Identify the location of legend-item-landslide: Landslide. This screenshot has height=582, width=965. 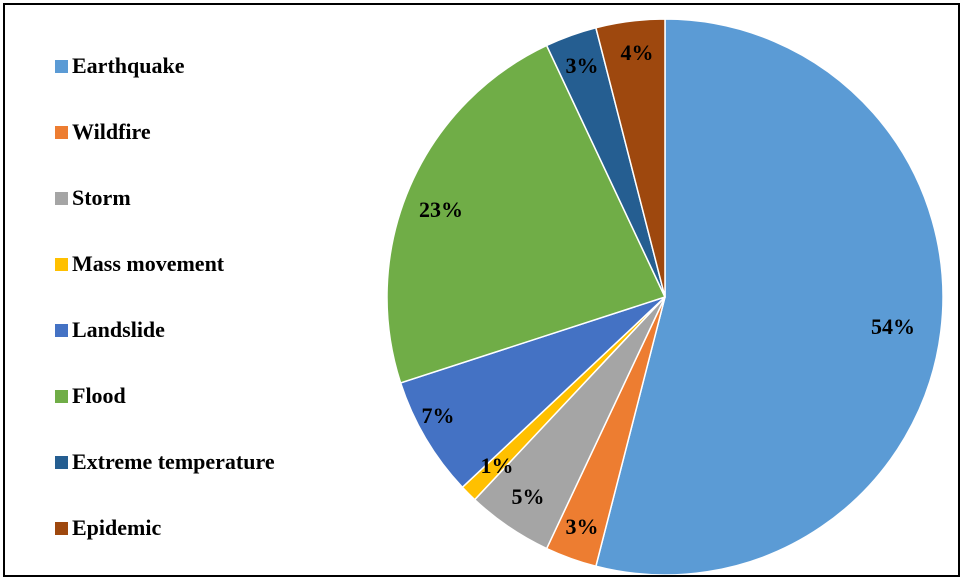
(110, 330).